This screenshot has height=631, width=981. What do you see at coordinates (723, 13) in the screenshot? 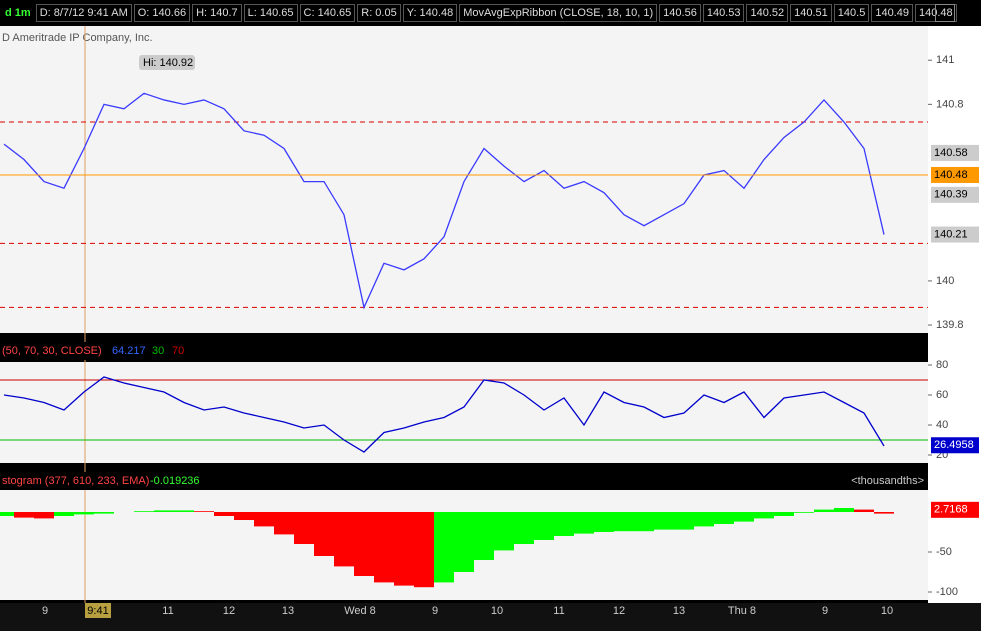
I see `ribbon-value: 140.53` at bounding box center [723, 13].